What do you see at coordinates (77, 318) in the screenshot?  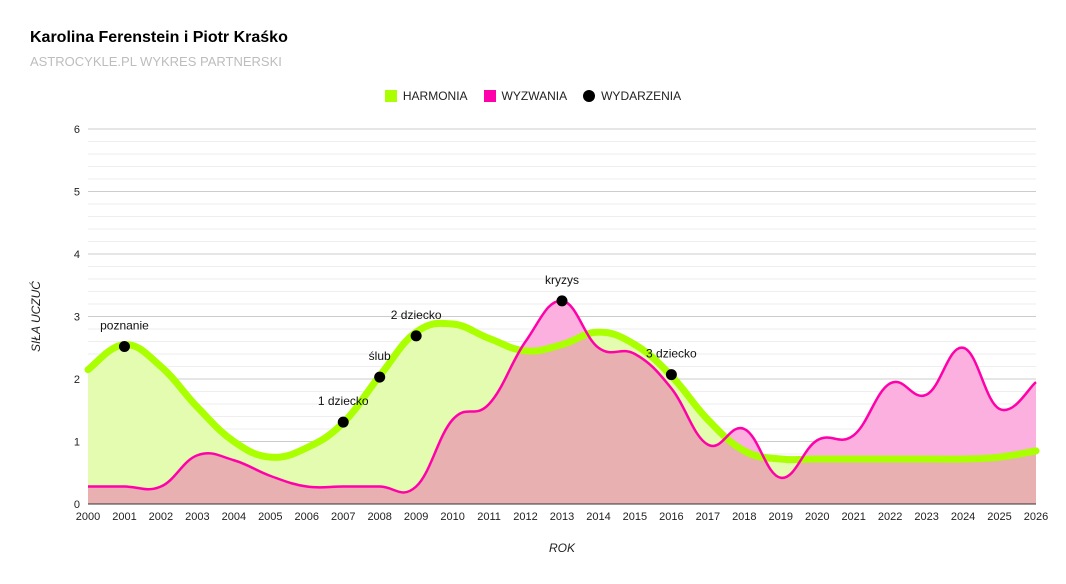 I see `y-tick-label: 3` at bounding box center [77, 318].